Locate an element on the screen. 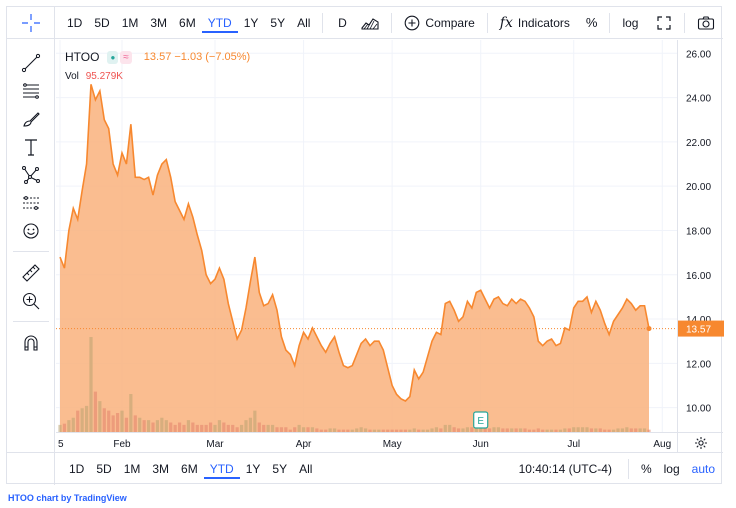 The height and width of the screenshot is (508, 736). bottom-range-1d: 1D is located at coordinates (77, 468).